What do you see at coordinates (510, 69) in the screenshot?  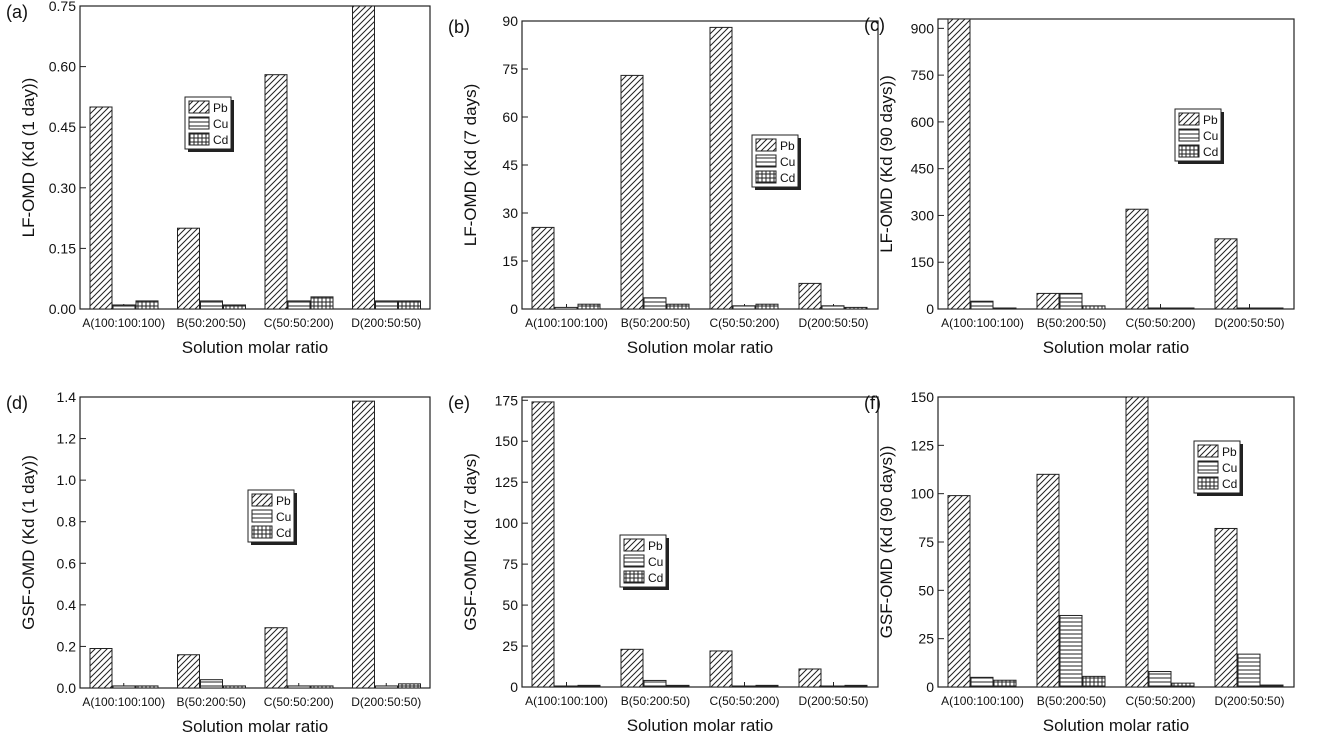 I see `y-tick-label: 75` at bounding box center [510, 69].